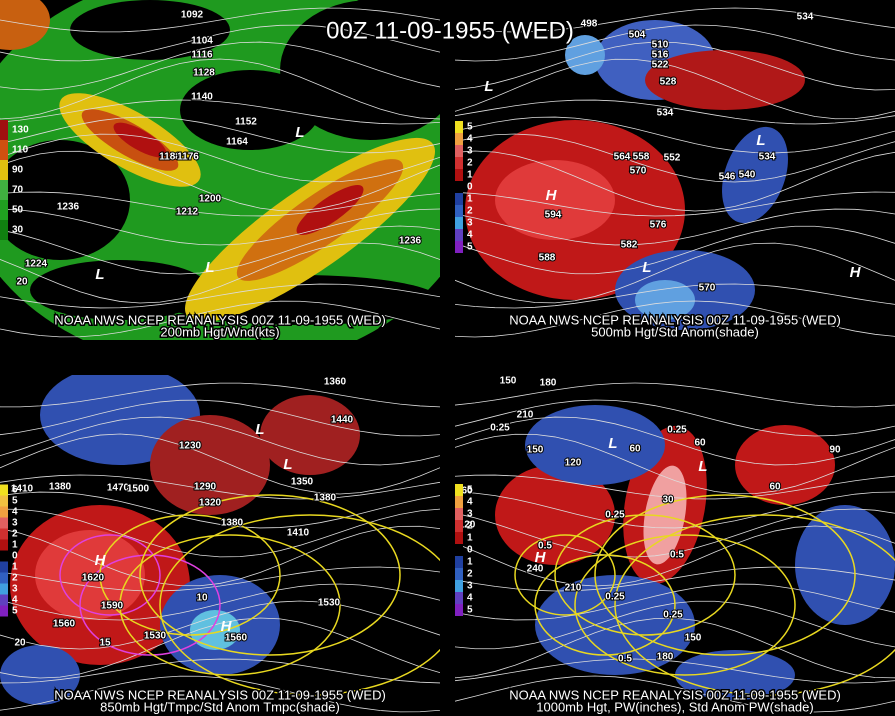 This screenshot has height=716, width=895. What do you see at coordinates (500, 428) in the screenshot?
I see `contour-label: 0.25` at bounding box center [500, 428].